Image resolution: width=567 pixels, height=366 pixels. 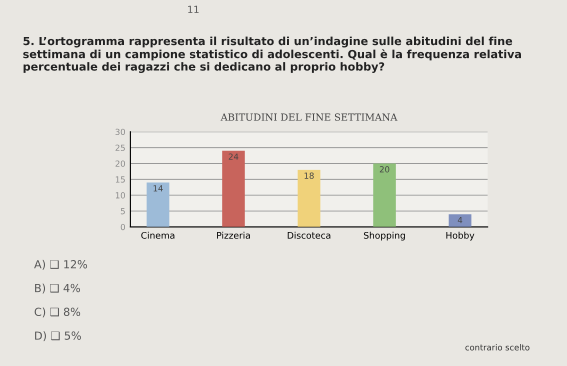 What do you see at coordinates (309, 117) in the screenshot?
I see `chart-title: ABITUDINI DEL FINE SETTIMANA` at bounding box center [309, 117].